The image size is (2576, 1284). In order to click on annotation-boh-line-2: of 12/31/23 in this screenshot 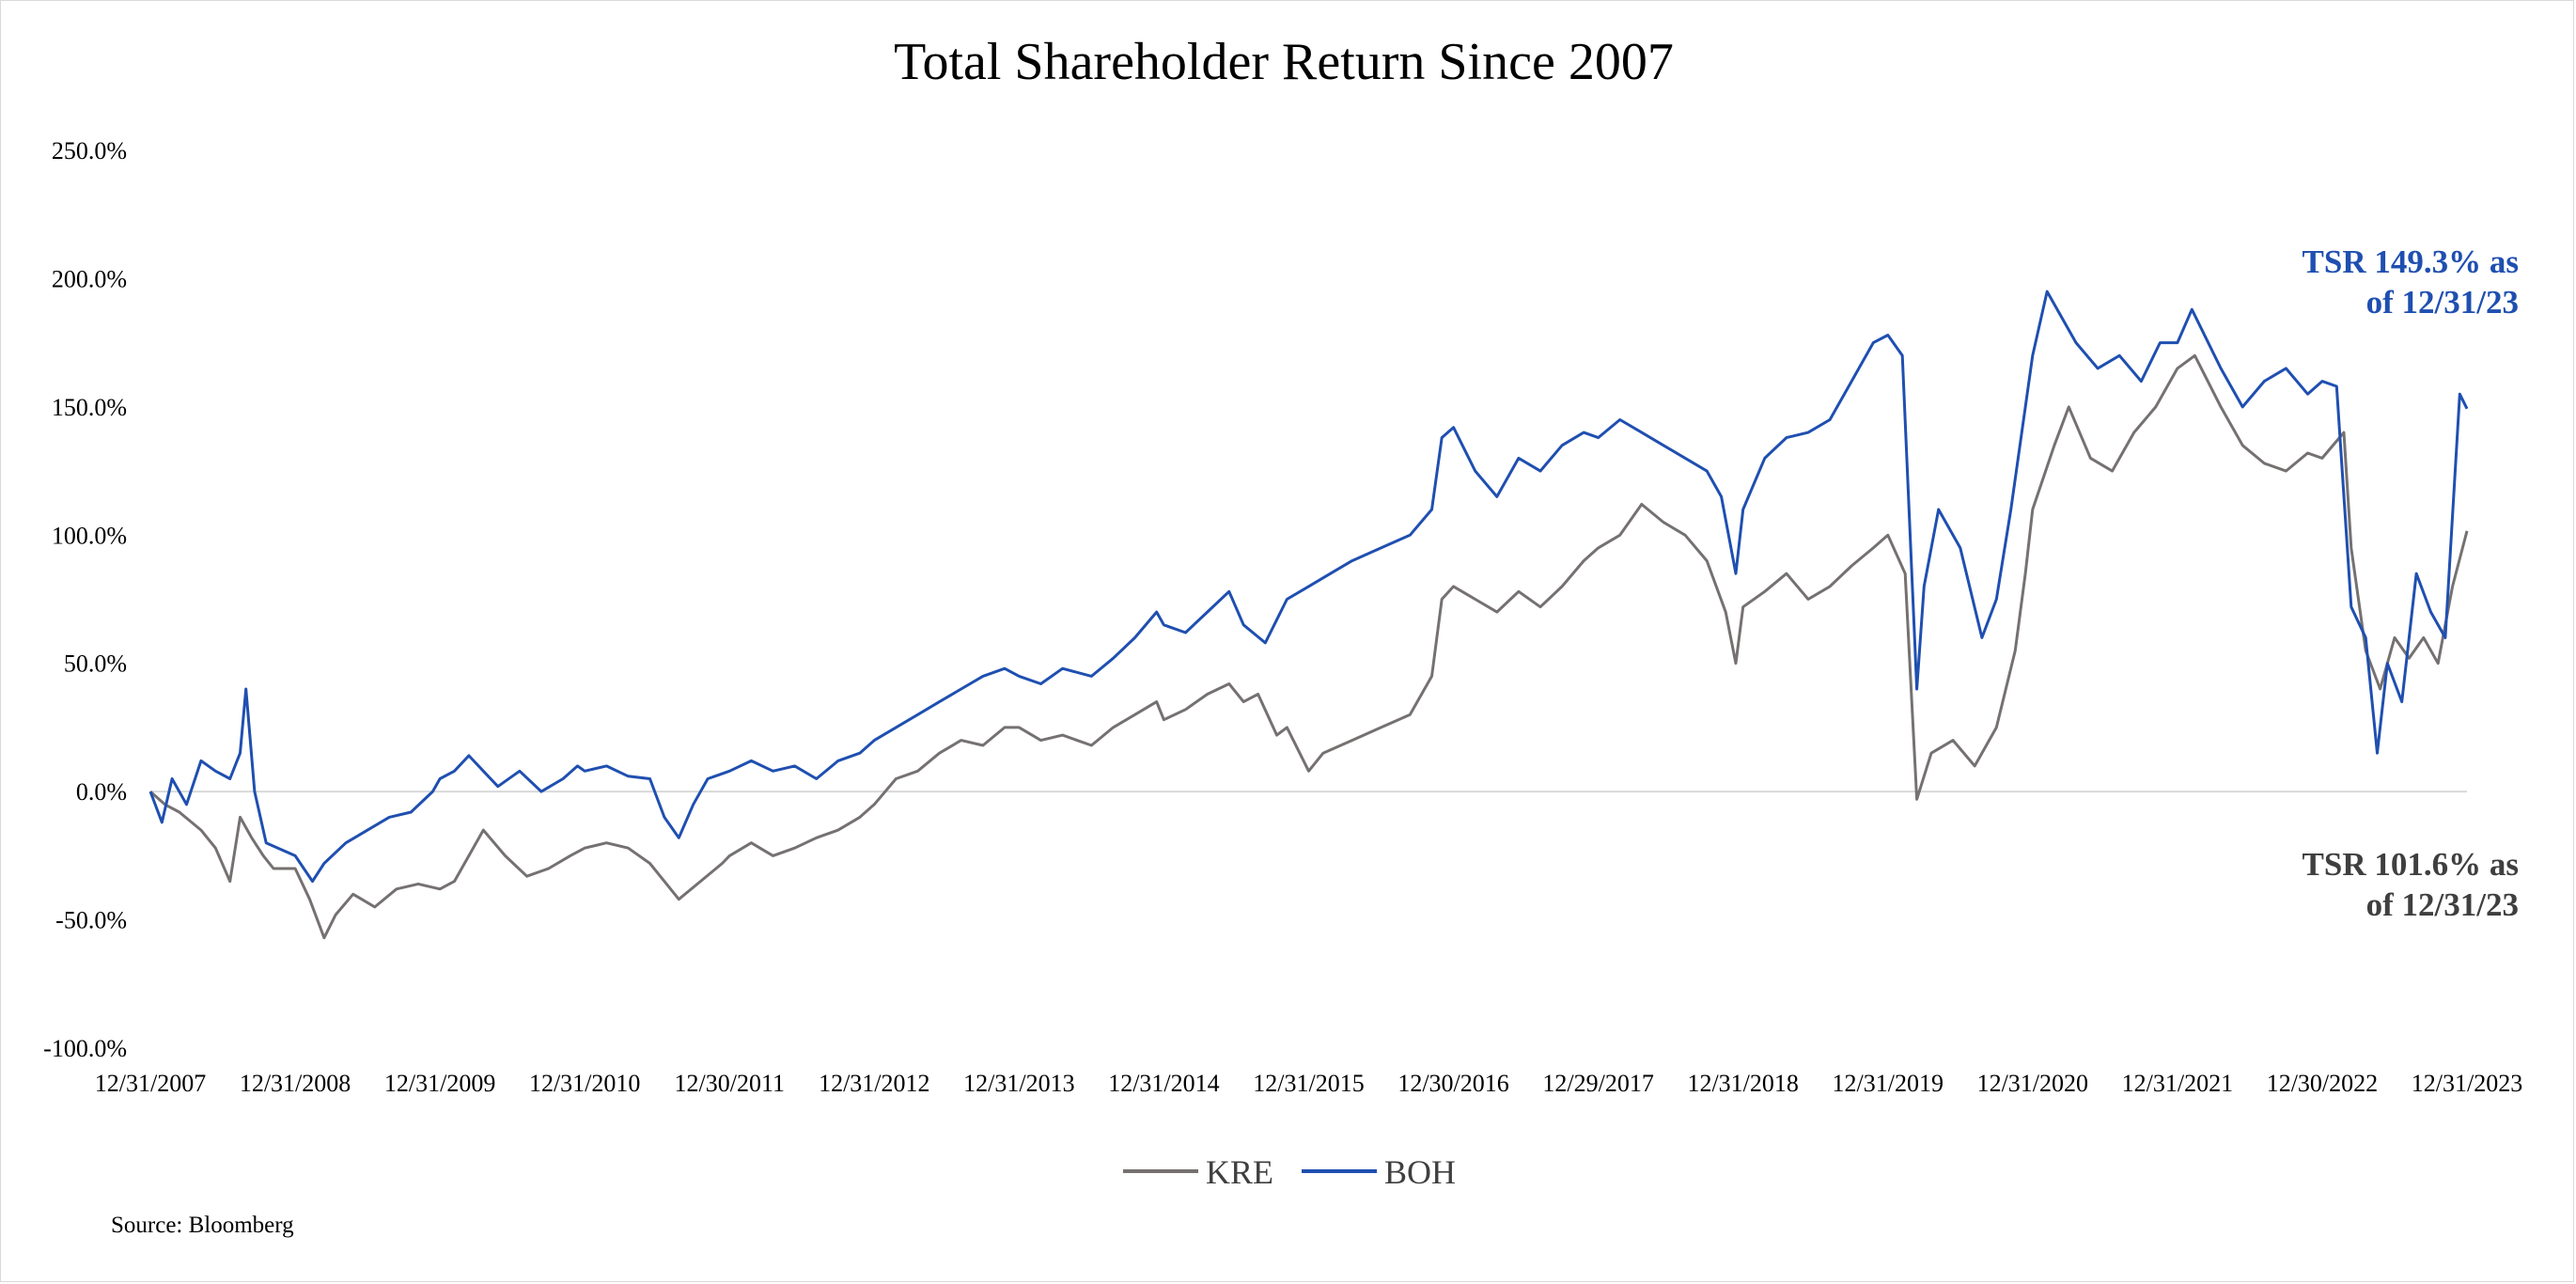, I will do `click(2442, 302)`.